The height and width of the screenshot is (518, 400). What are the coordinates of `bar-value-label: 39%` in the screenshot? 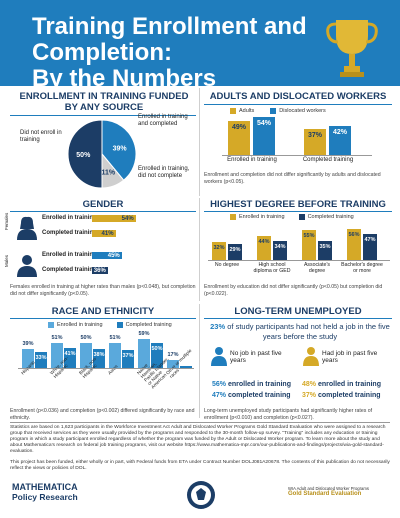 It's located at (28, 343).